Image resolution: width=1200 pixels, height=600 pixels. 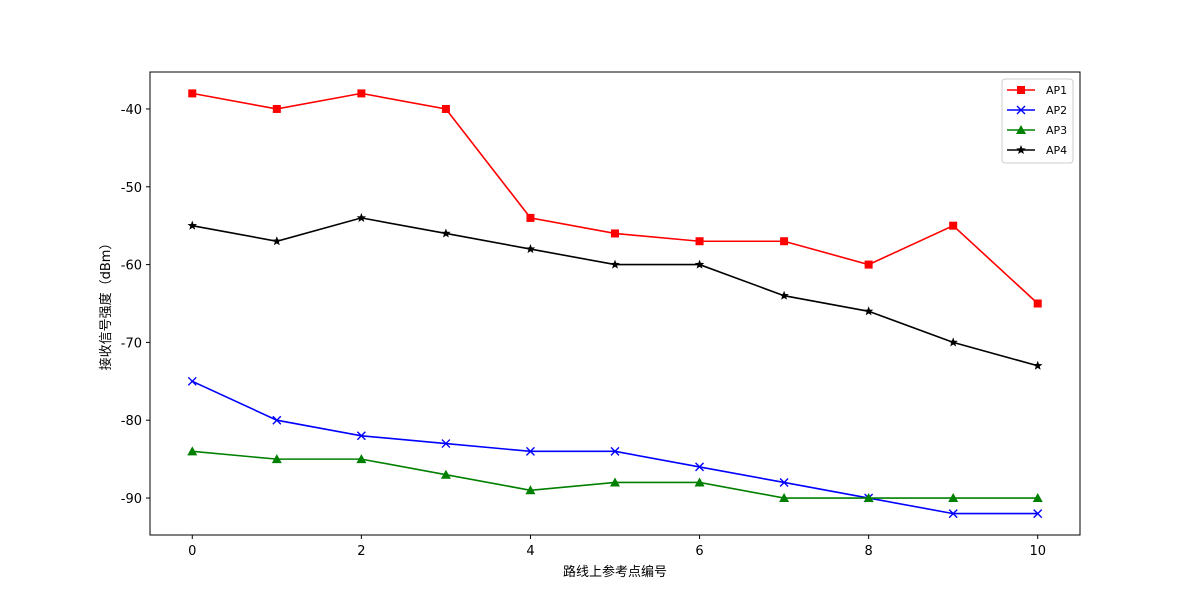 What do you see at coordinates (1056, 150) in the screenshot?
I see `legend-label-ap4: AP4` at bounding box center [1056, 150].